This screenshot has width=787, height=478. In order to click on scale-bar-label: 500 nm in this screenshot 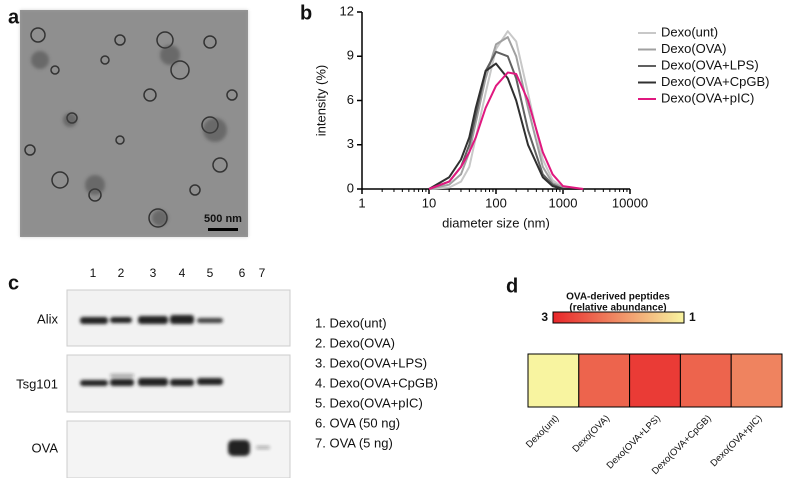, I will do `click(223, 219)`.